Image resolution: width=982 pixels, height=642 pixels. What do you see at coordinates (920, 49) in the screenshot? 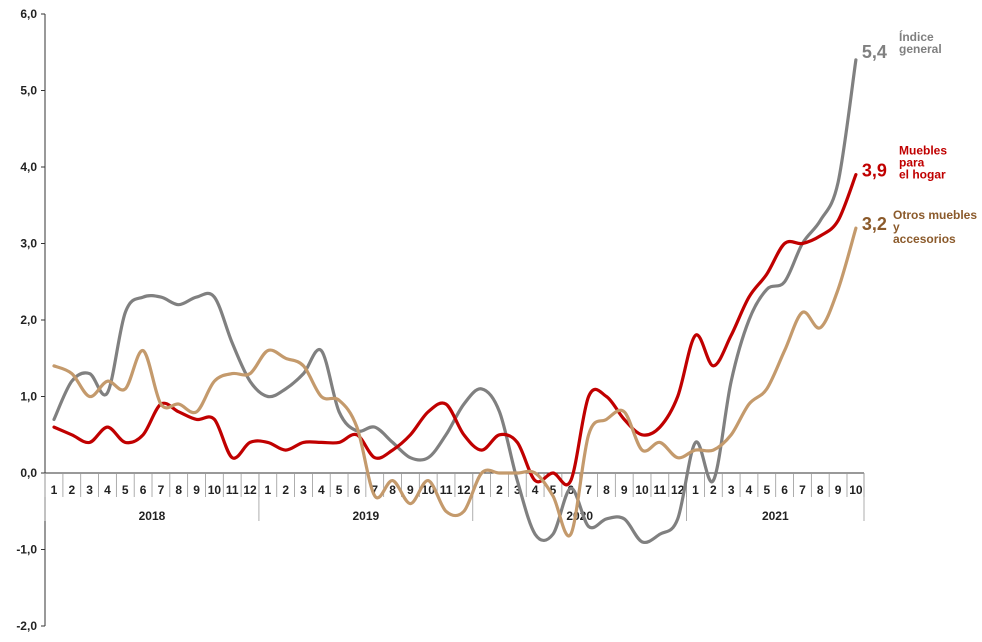
I see `series-name-general: general` at bounding box center [920, 49].